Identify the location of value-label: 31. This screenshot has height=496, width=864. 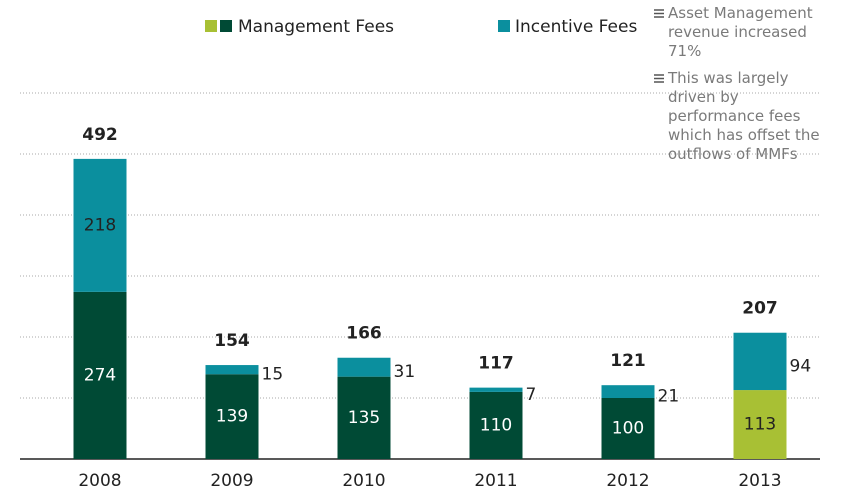
(405, 372).